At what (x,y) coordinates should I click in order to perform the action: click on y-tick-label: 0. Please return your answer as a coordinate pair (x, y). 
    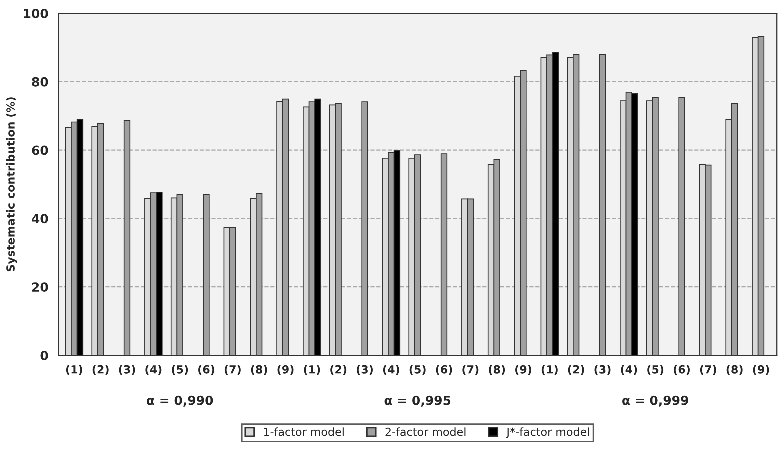
    Looking at the image, I should click on (44, 355).